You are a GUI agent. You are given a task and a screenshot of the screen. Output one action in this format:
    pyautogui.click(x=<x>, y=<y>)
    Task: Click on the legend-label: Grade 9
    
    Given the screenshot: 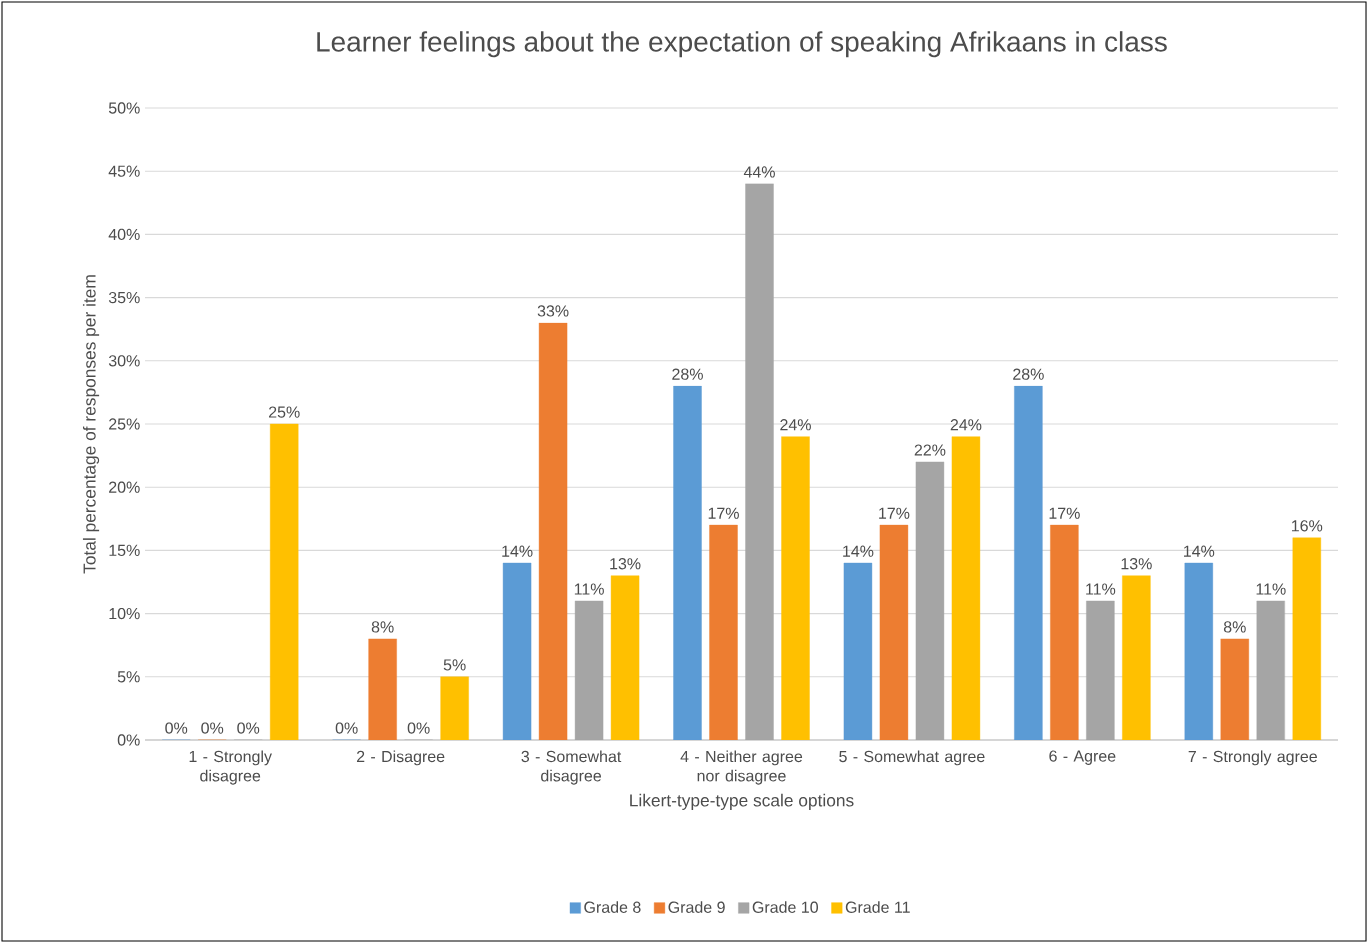 What is the action you would take?
    pyautogui.click(x=696, y=907)
    